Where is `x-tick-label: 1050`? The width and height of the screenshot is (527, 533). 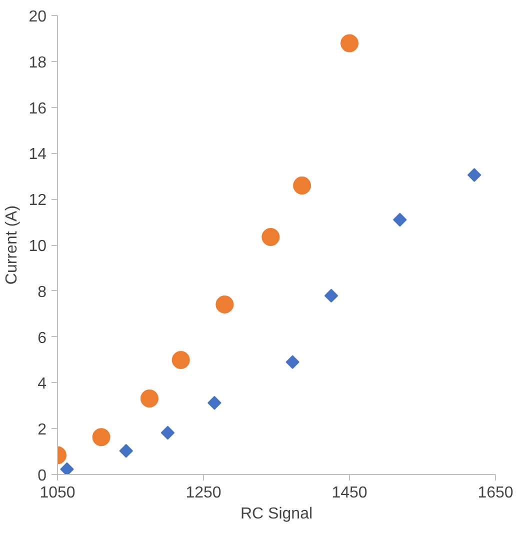 x-tick-label: 1050 is located at coordinates (58, 493).